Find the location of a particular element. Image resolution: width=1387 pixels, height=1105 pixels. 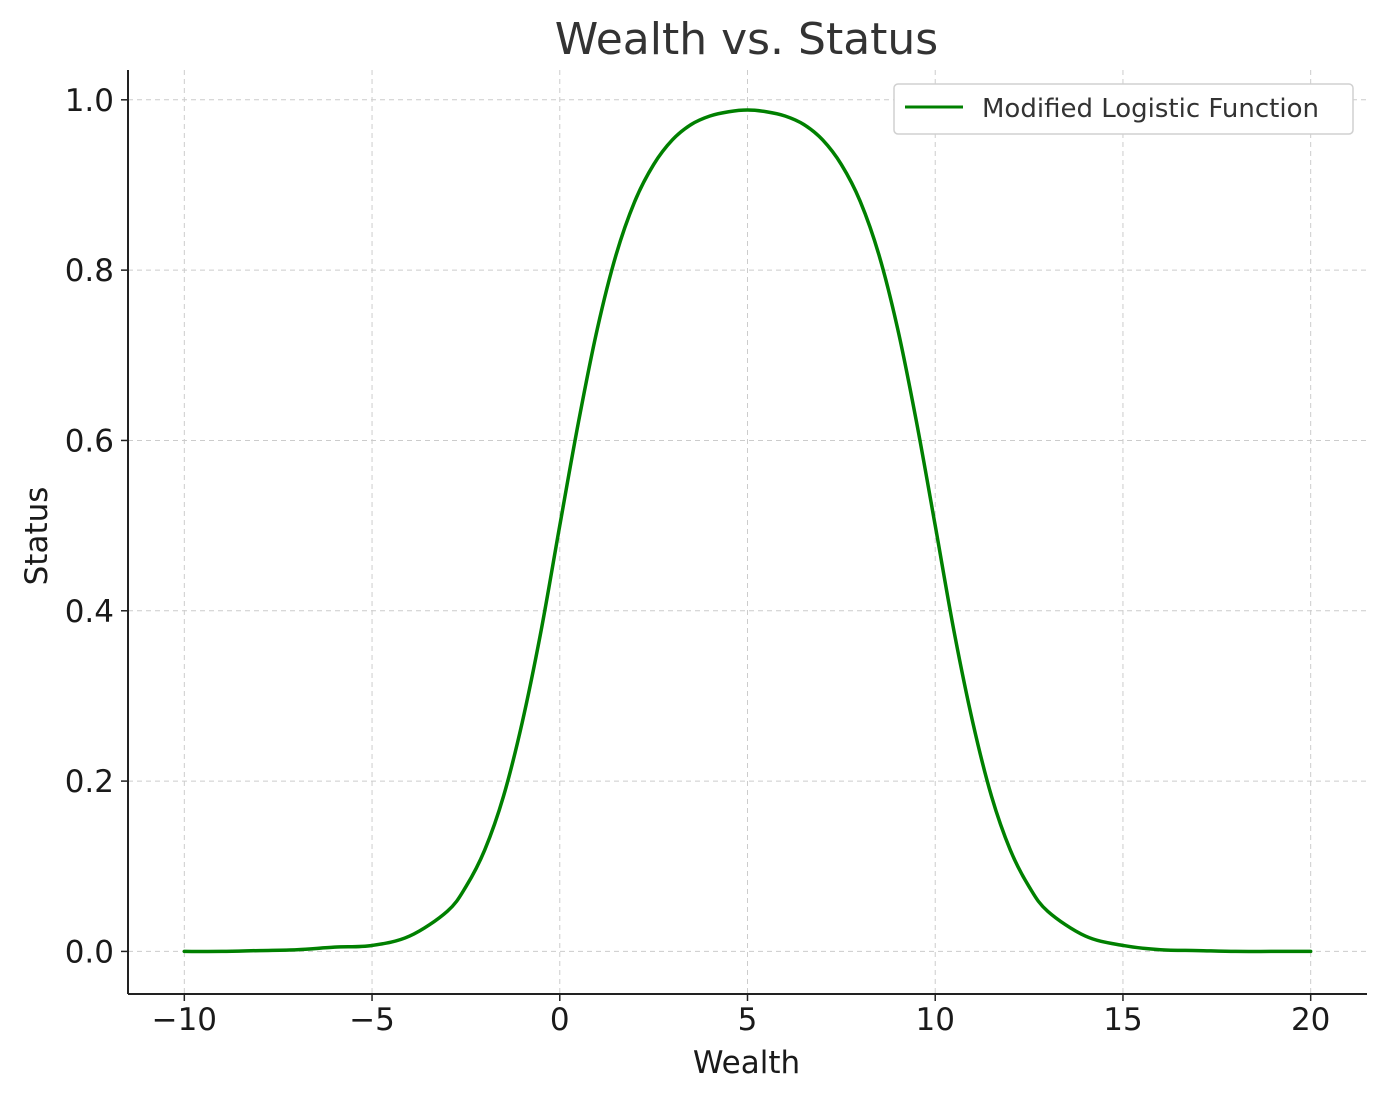

x-tick-label-5: 15 is located at coordinates (1122, 1020).